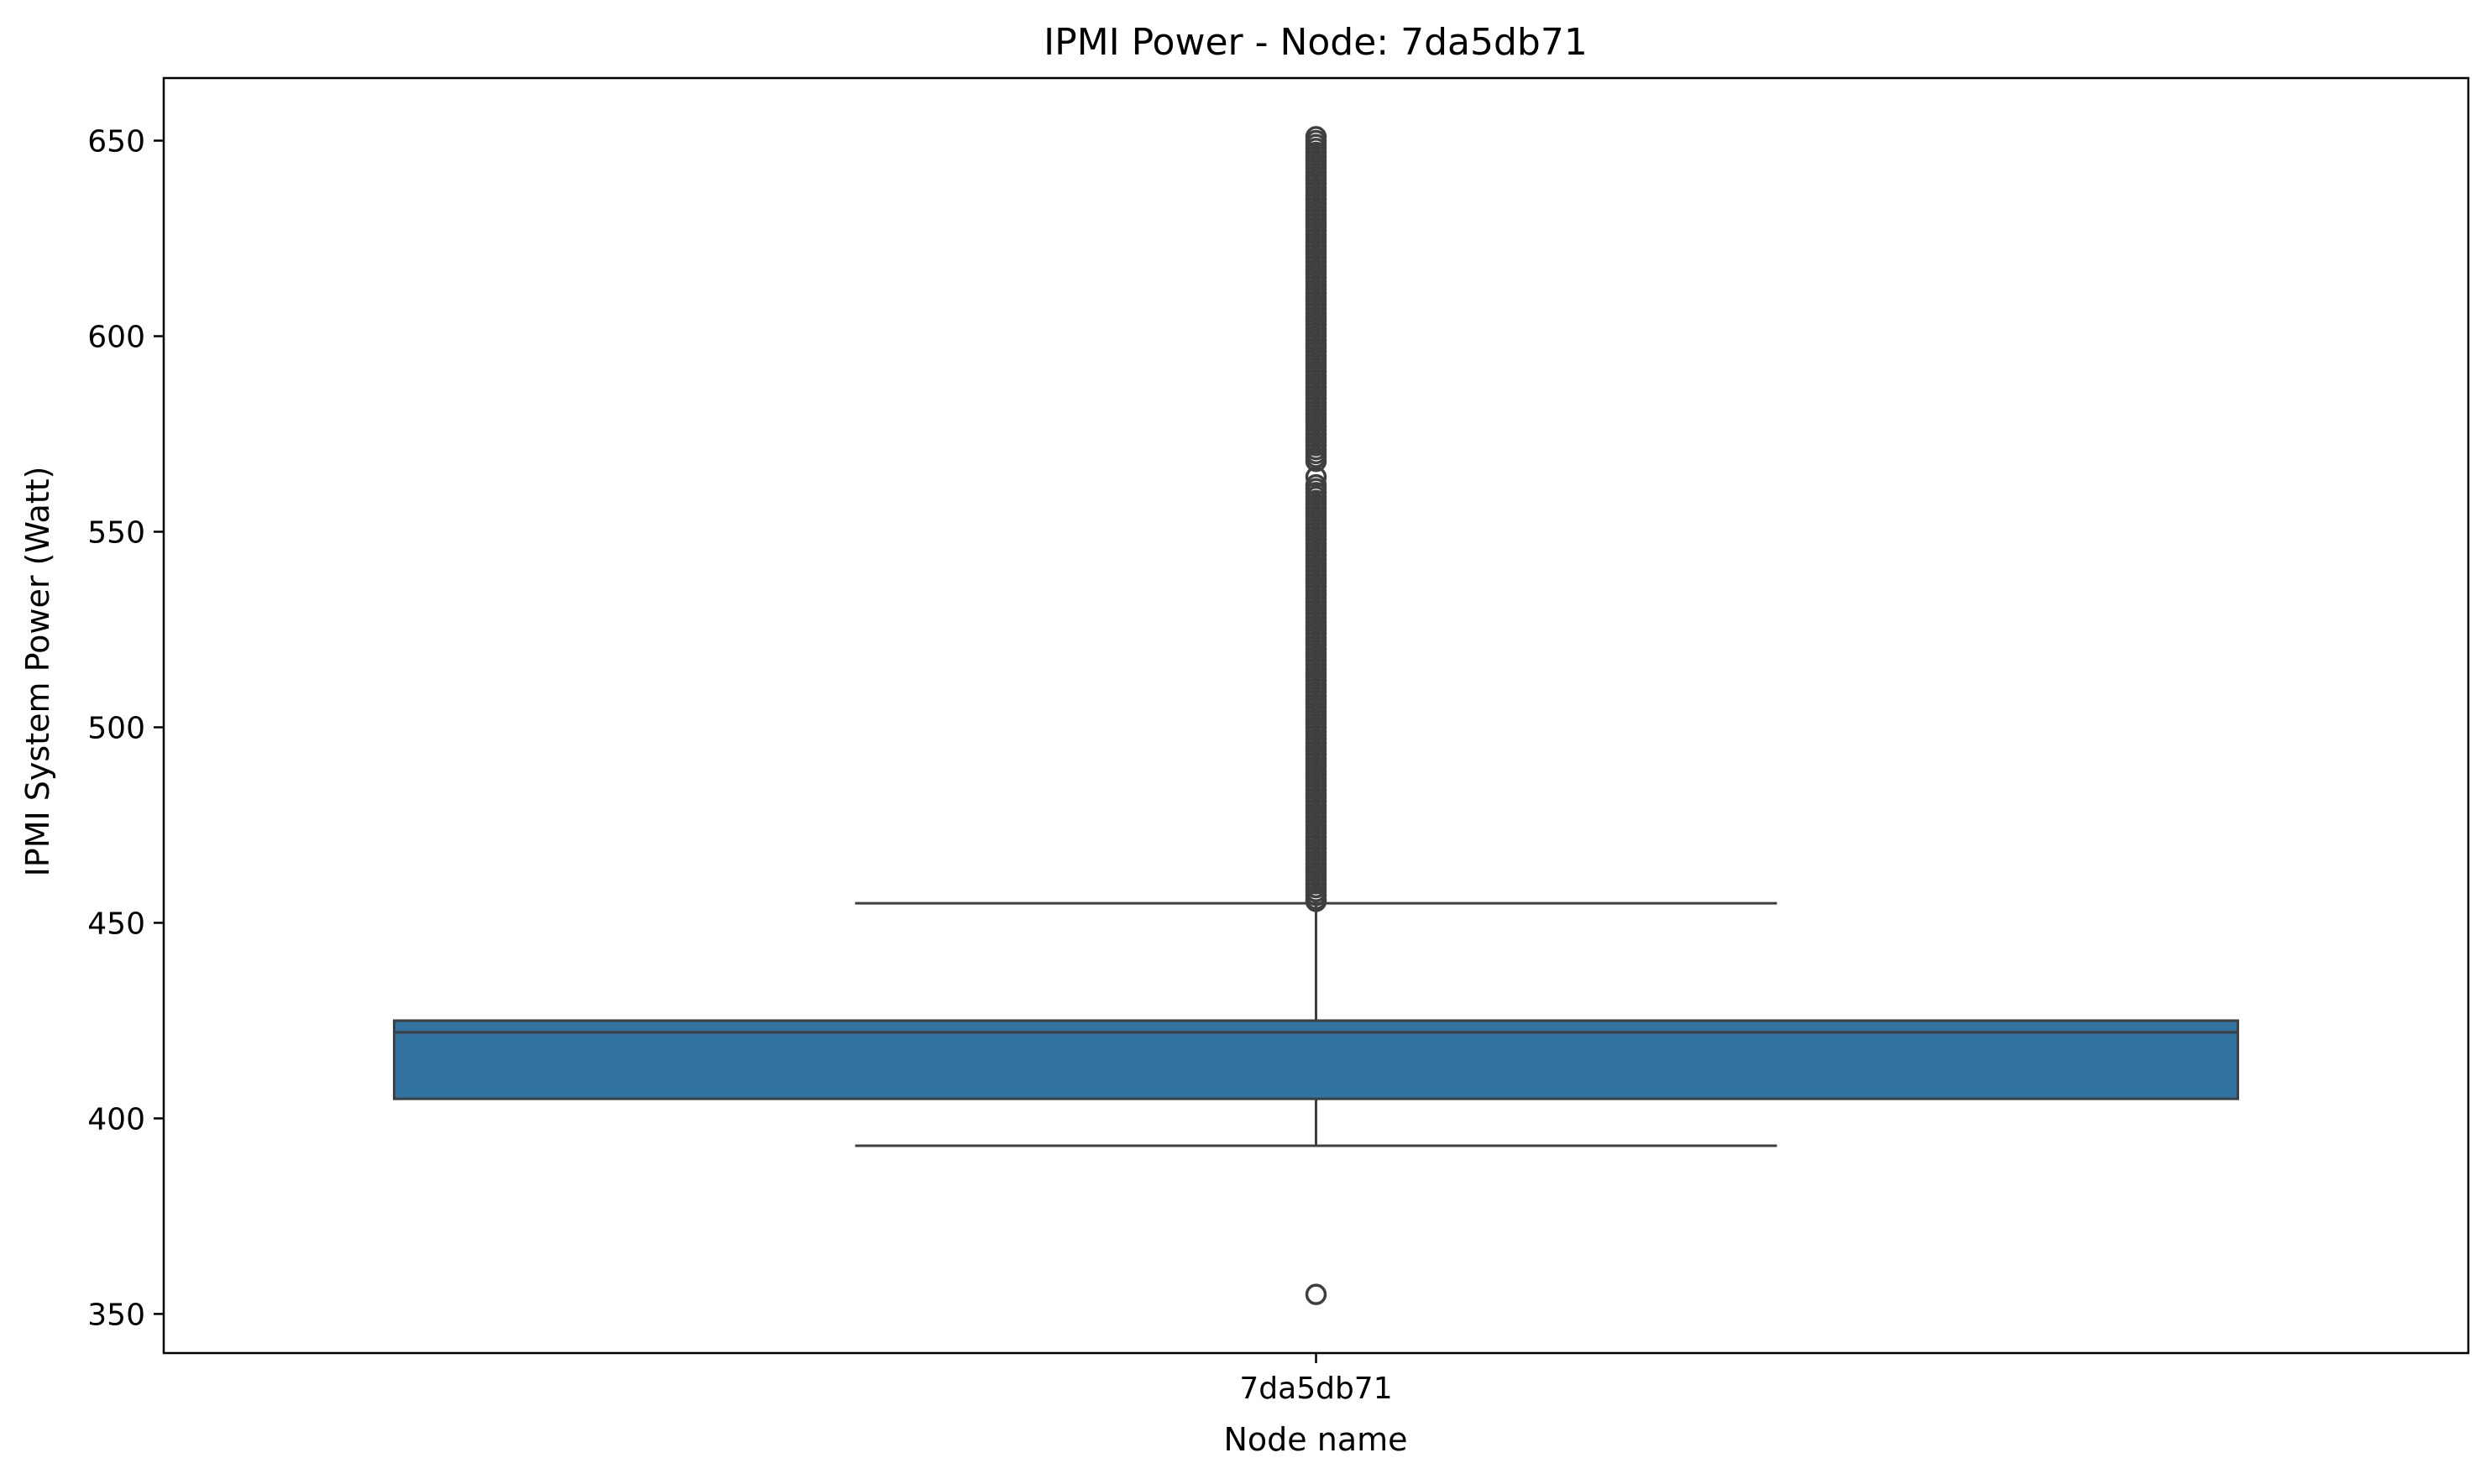 The height and width of the screenshot is (1484, 2491). I want to click on x-axis-label: Node name, so click(1315, 1439).